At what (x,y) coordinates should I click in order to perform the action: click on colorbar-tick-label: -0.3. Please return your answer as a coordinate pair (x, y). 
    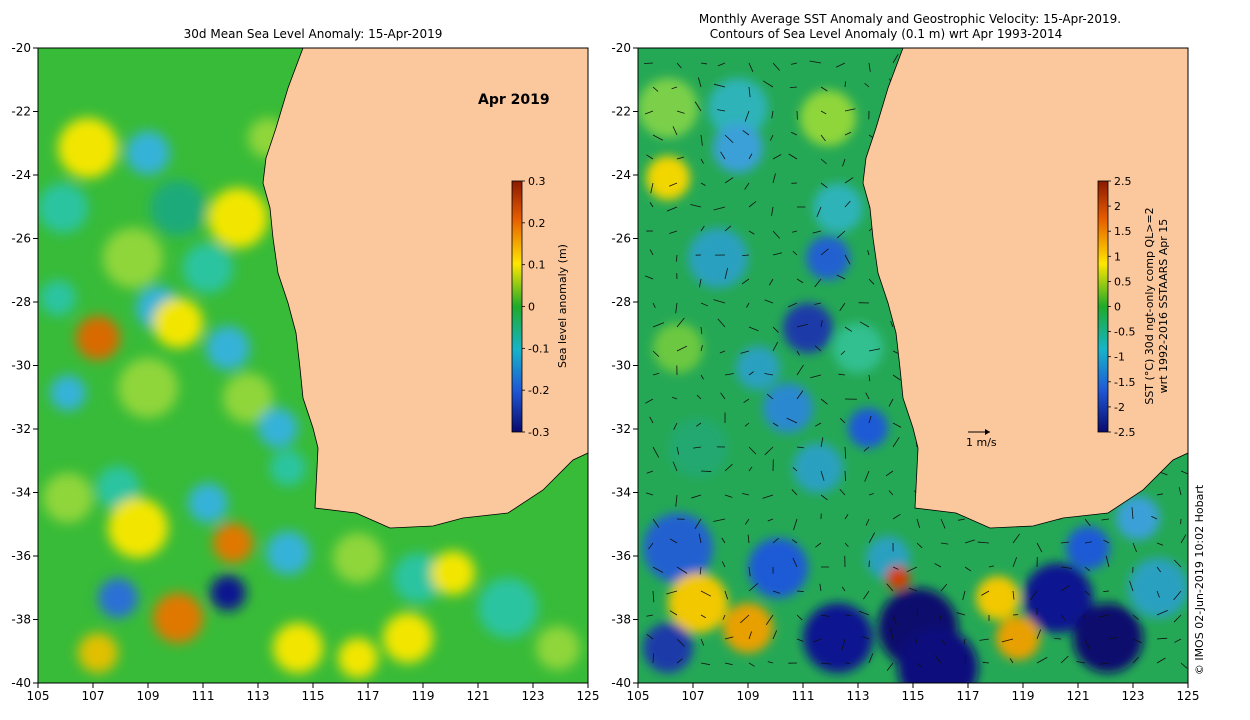
    Looking at the image, I should click on (538, 432).